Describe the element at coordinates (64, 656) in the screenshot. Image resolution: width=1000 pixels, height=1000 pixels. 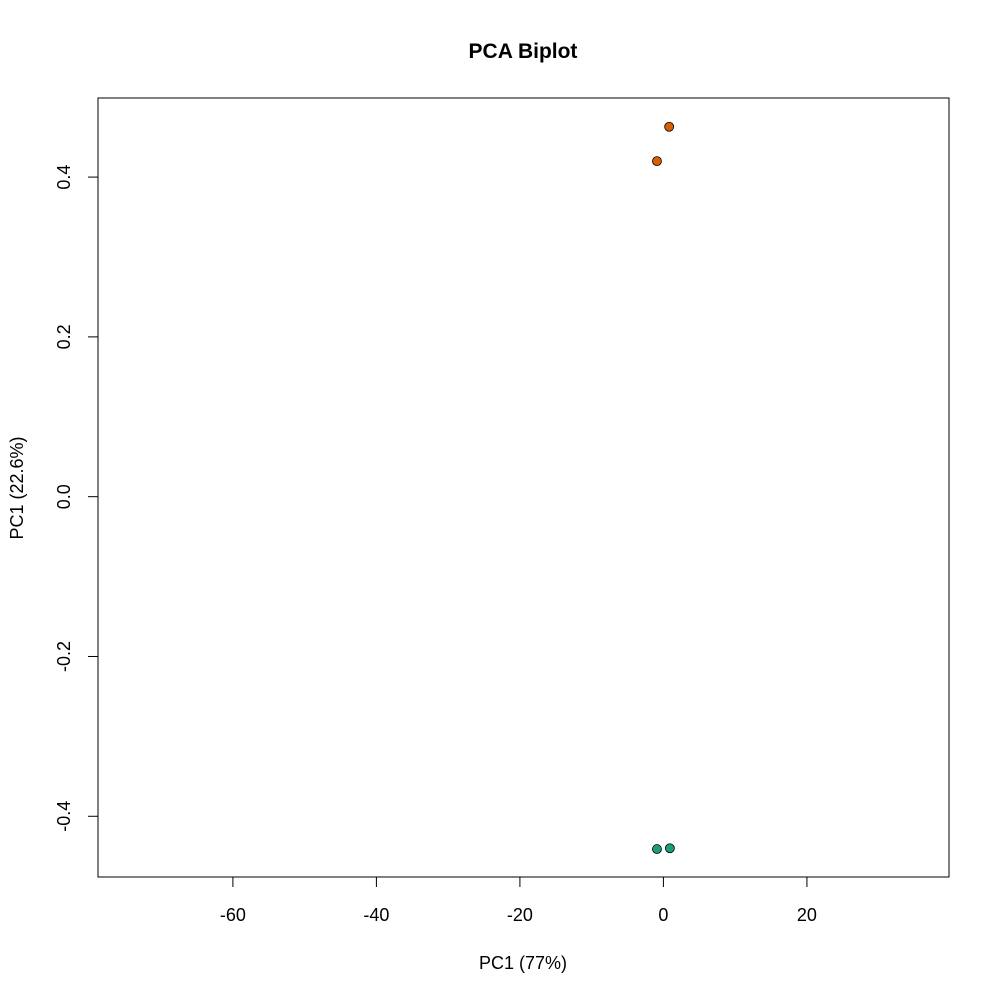
I see `y-tick-label: -0.2` at that location.